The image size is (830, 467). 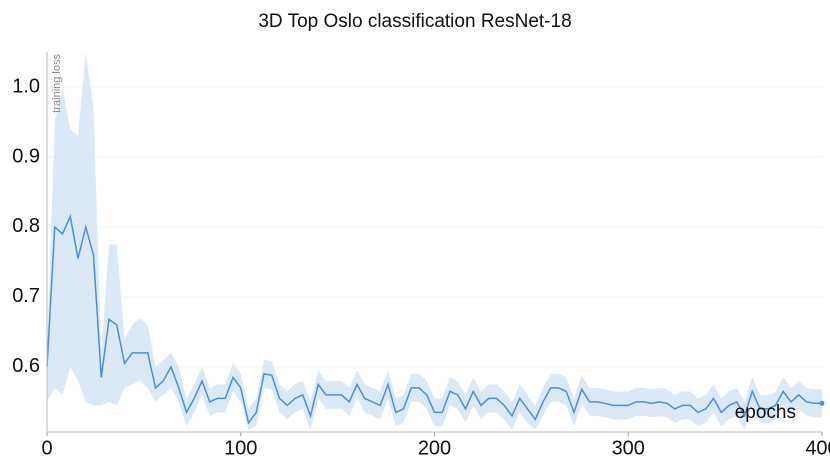 I want to click on y-tick-label: 0.7, so click(x=26, y=296).